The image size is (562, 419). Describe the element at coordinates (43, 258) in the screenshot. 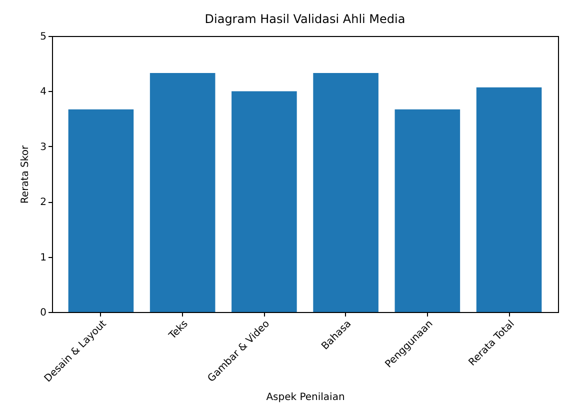

I see `y-tick-label: 1` at that location.